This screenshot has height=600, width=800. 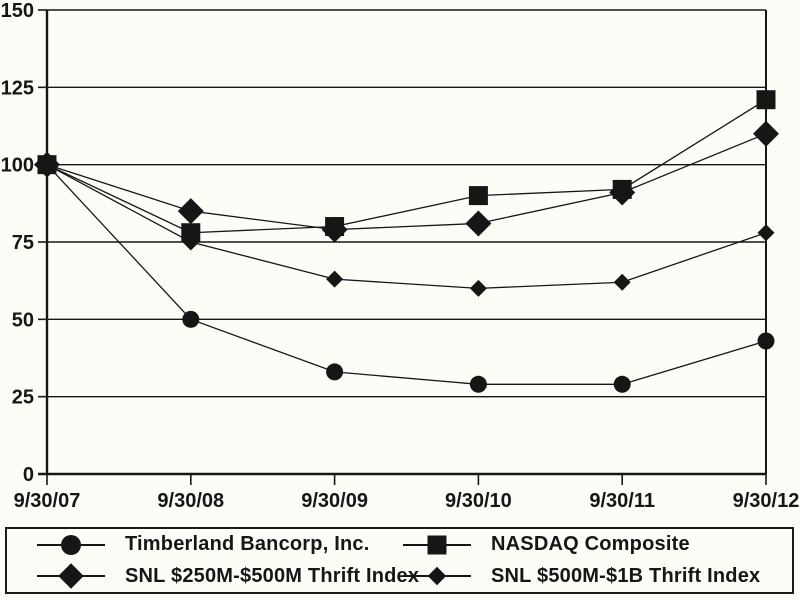 What do you see at coordinates (626, 575) in the screenshot?
I see `legend-label: SNL $500M-$1B Thrift Index` at bounding box center [626, 575].